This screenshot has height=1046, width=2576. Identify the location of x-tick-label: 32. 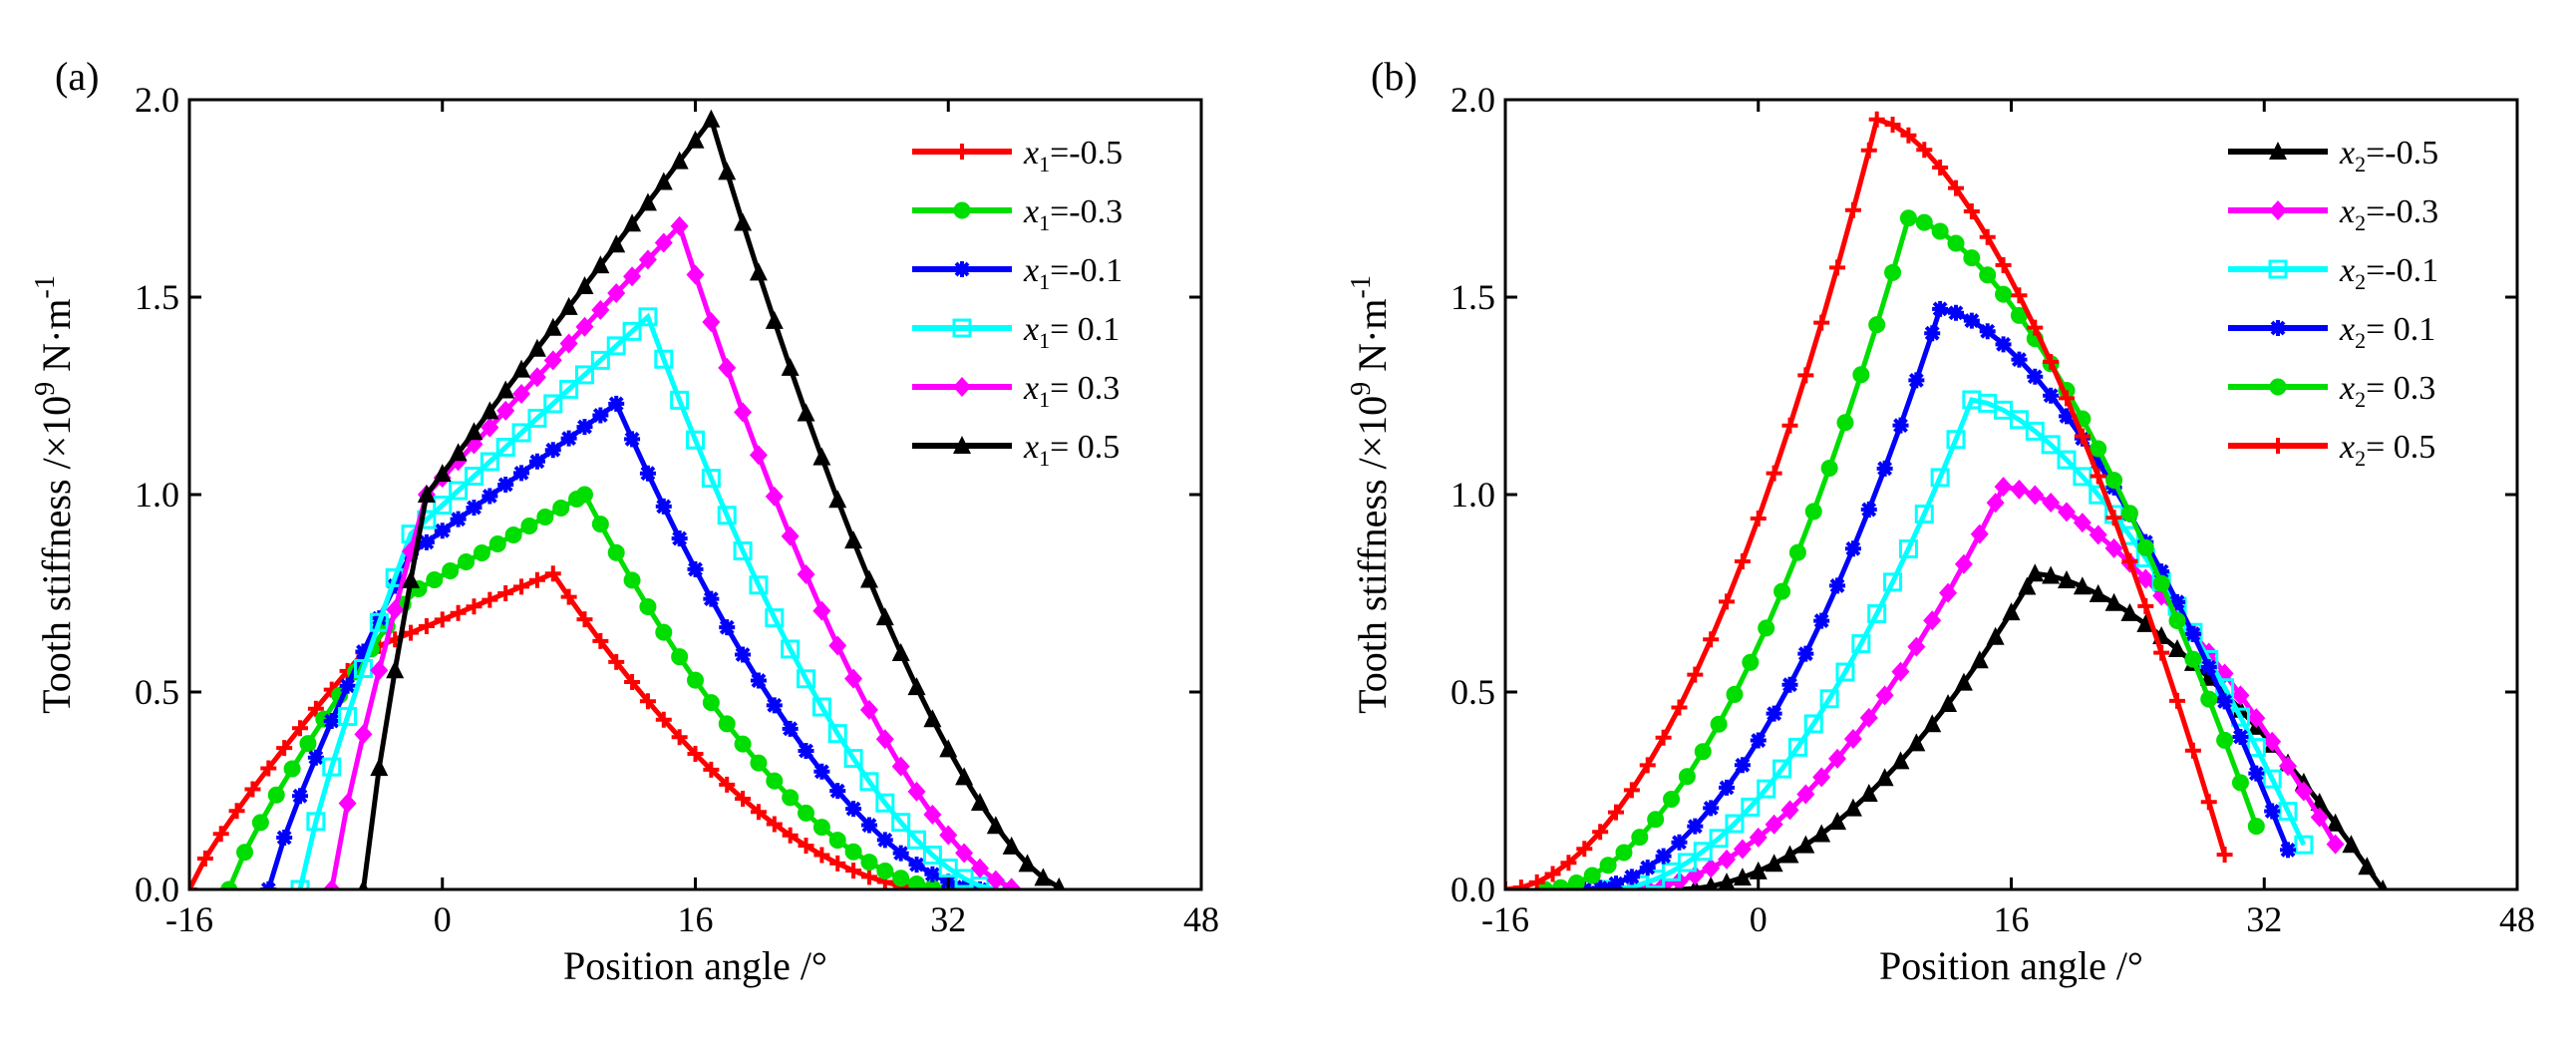
(948, 919).